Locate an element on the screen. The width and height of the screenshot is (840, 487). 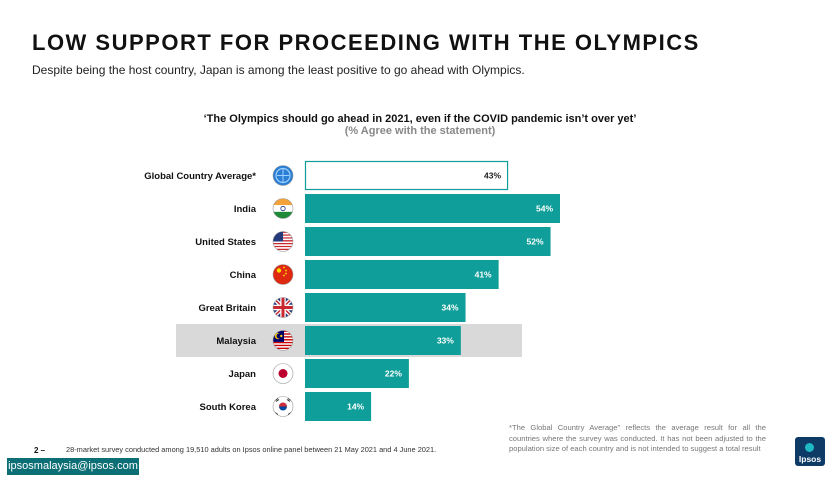
malaysia-flag-icon-malaysia is located at coordinates (283, 340).